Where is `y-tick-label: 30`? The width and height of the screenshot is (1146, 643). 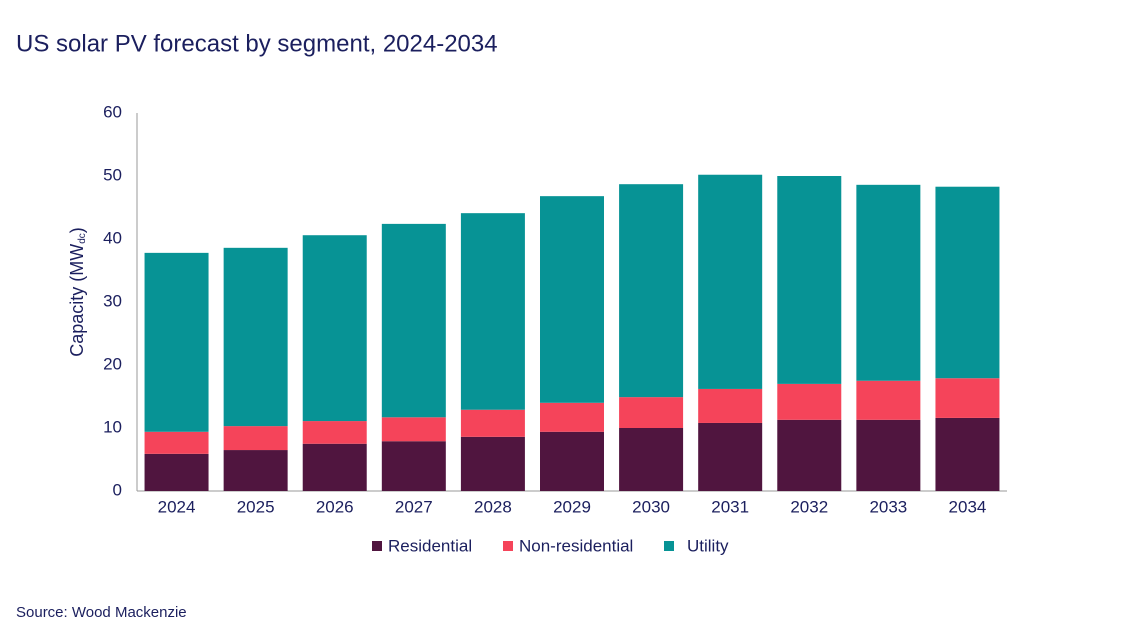 y-tick-label: 30 is located at coordinates (112, 300).